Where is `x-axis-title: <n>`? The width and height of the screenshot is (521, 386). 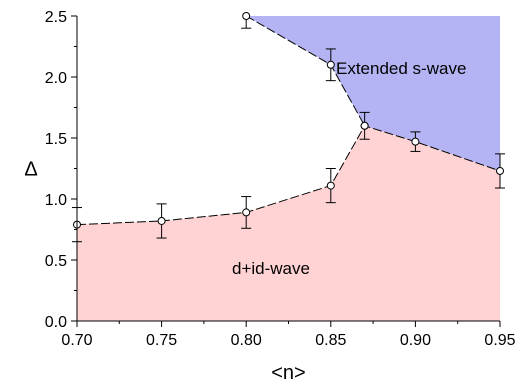 x-axis-title: <n> is located at coordinates (288, 373).